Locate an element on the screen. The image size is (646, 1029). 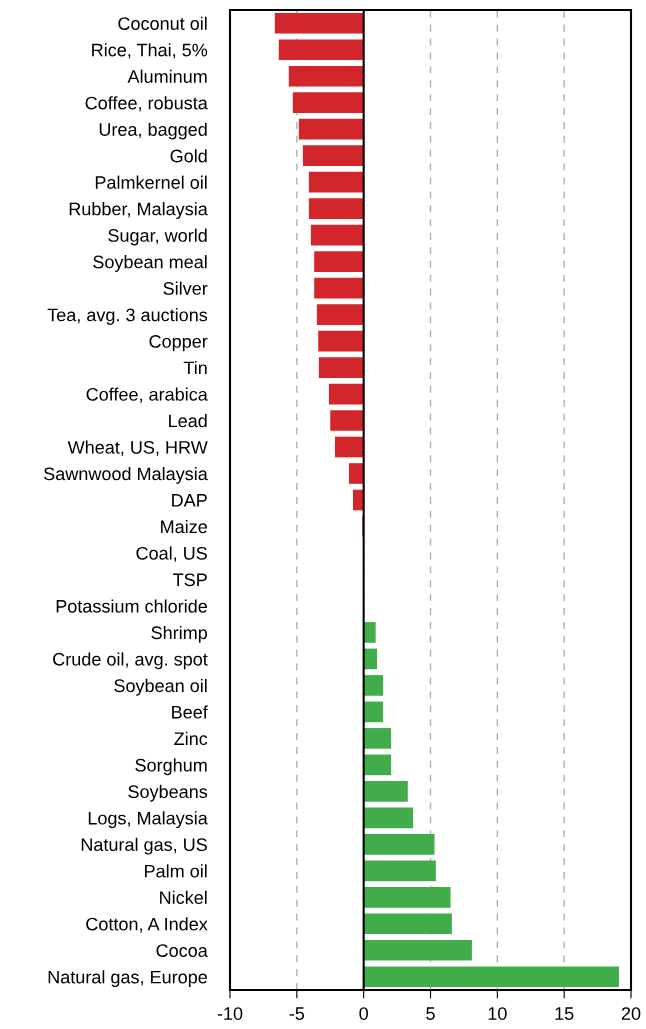
y-tick-label: Nickel is located at coordinates (183, 897).